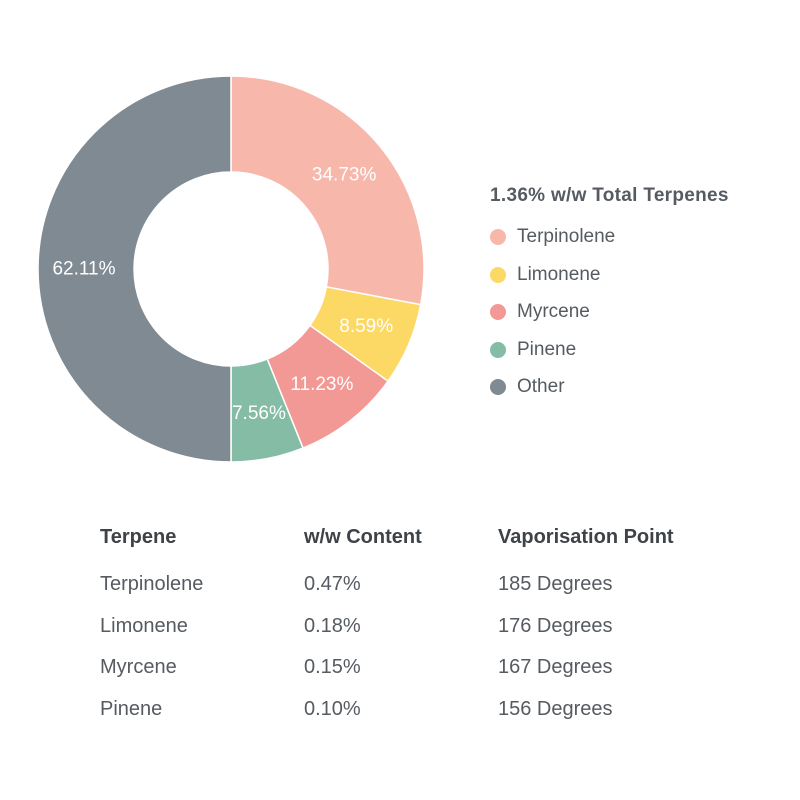 The height and width of the screenshot is (800, 800). I want to click on legend-item-terpinolene: Terpinolene, so click(609, 237).